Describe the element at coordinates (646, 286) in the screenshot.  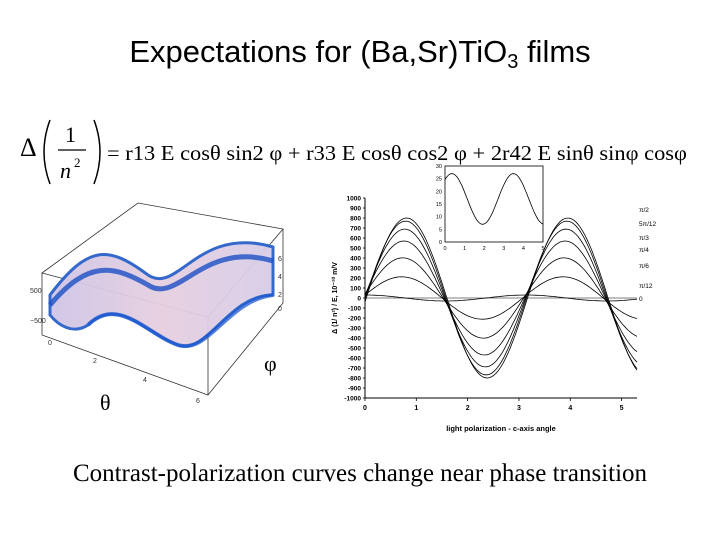
I see `series-label: π/12` at that location.